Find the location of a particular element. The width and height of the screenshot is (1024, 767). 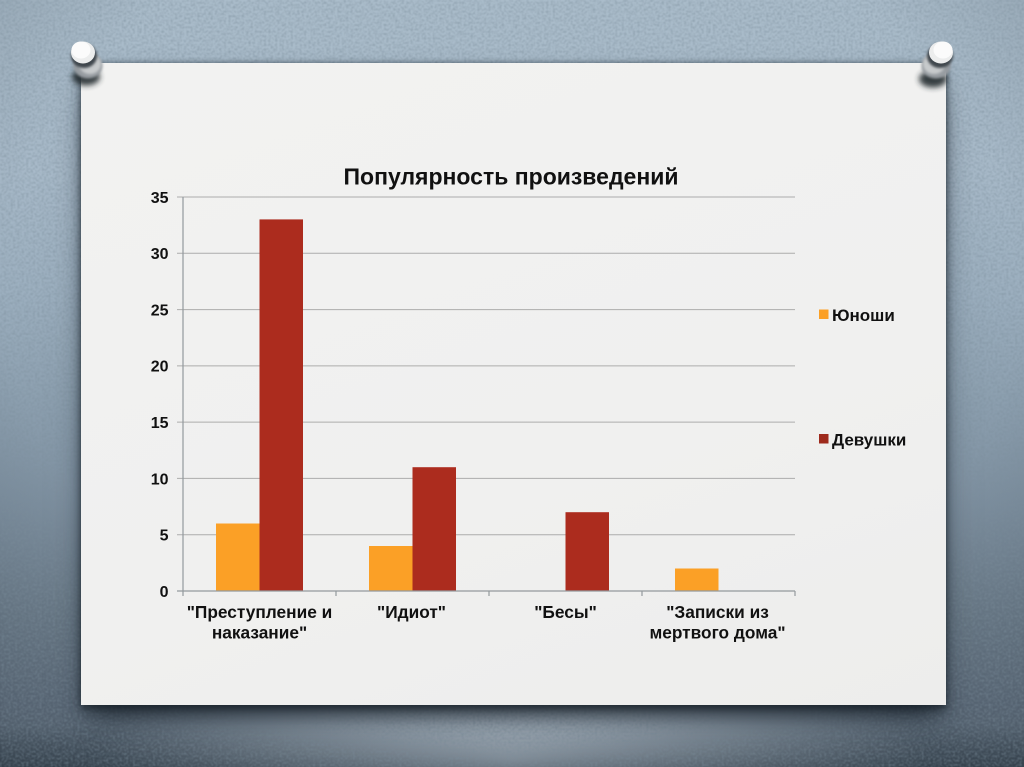

svg-text: наказание" is located at coordinates (259, 633).